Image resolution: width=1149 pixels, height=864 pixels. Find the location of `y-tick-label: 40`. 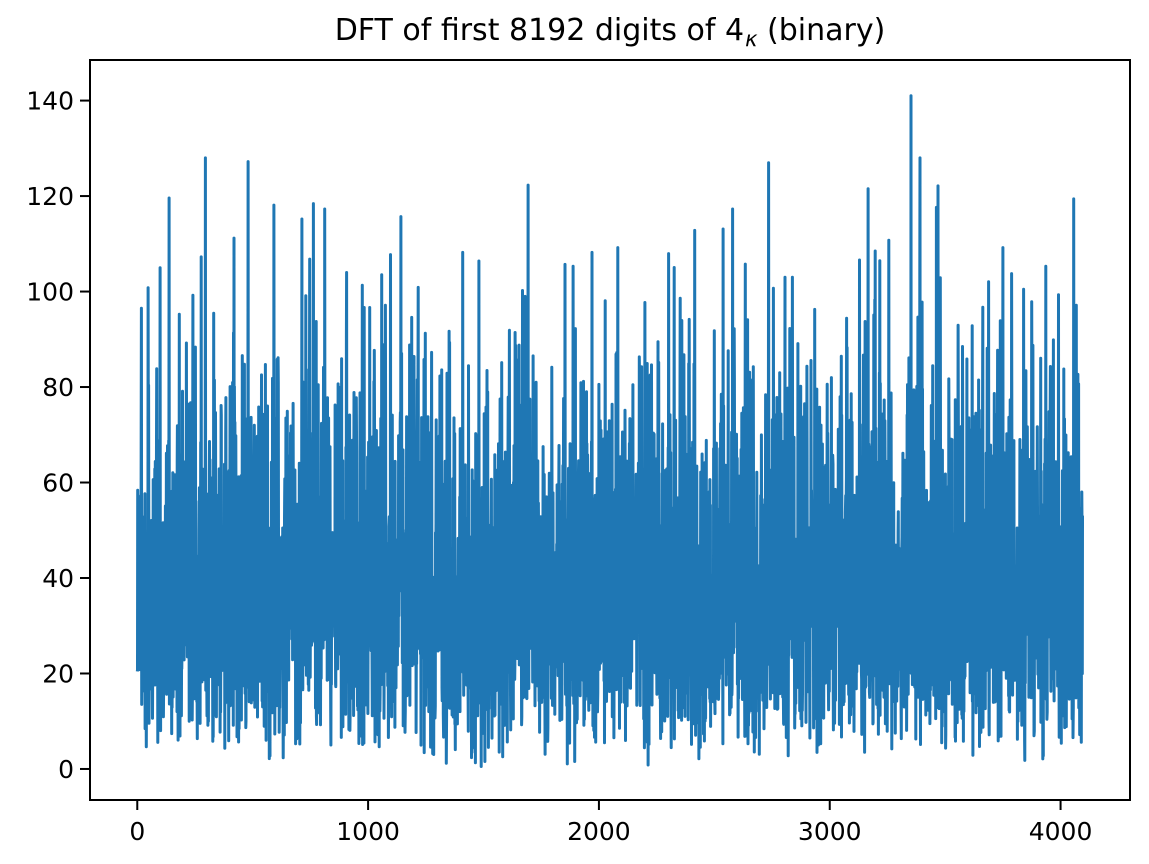

y-tick-label: 40 is located at coordinates (58, 578).